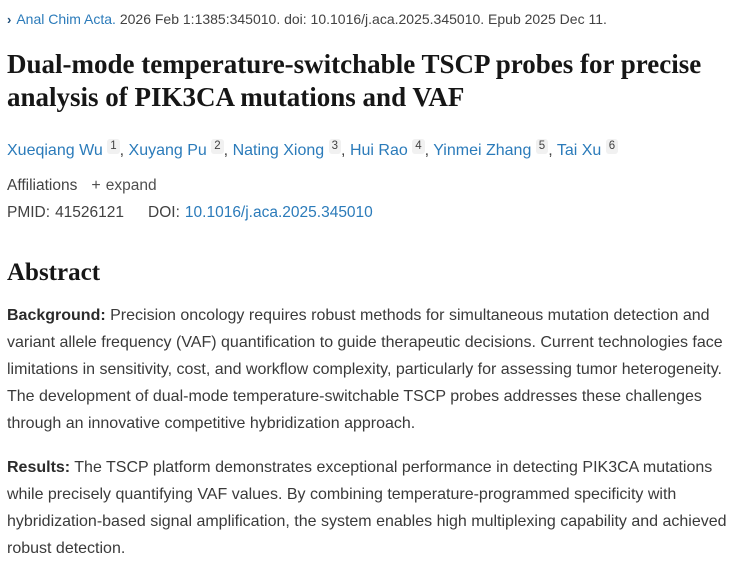 The width and height of the screenshot is (750, 562). Describe the element at coordinates (542, 146) in the screenshot. I see `author-affiliation-number: 5` at that location.